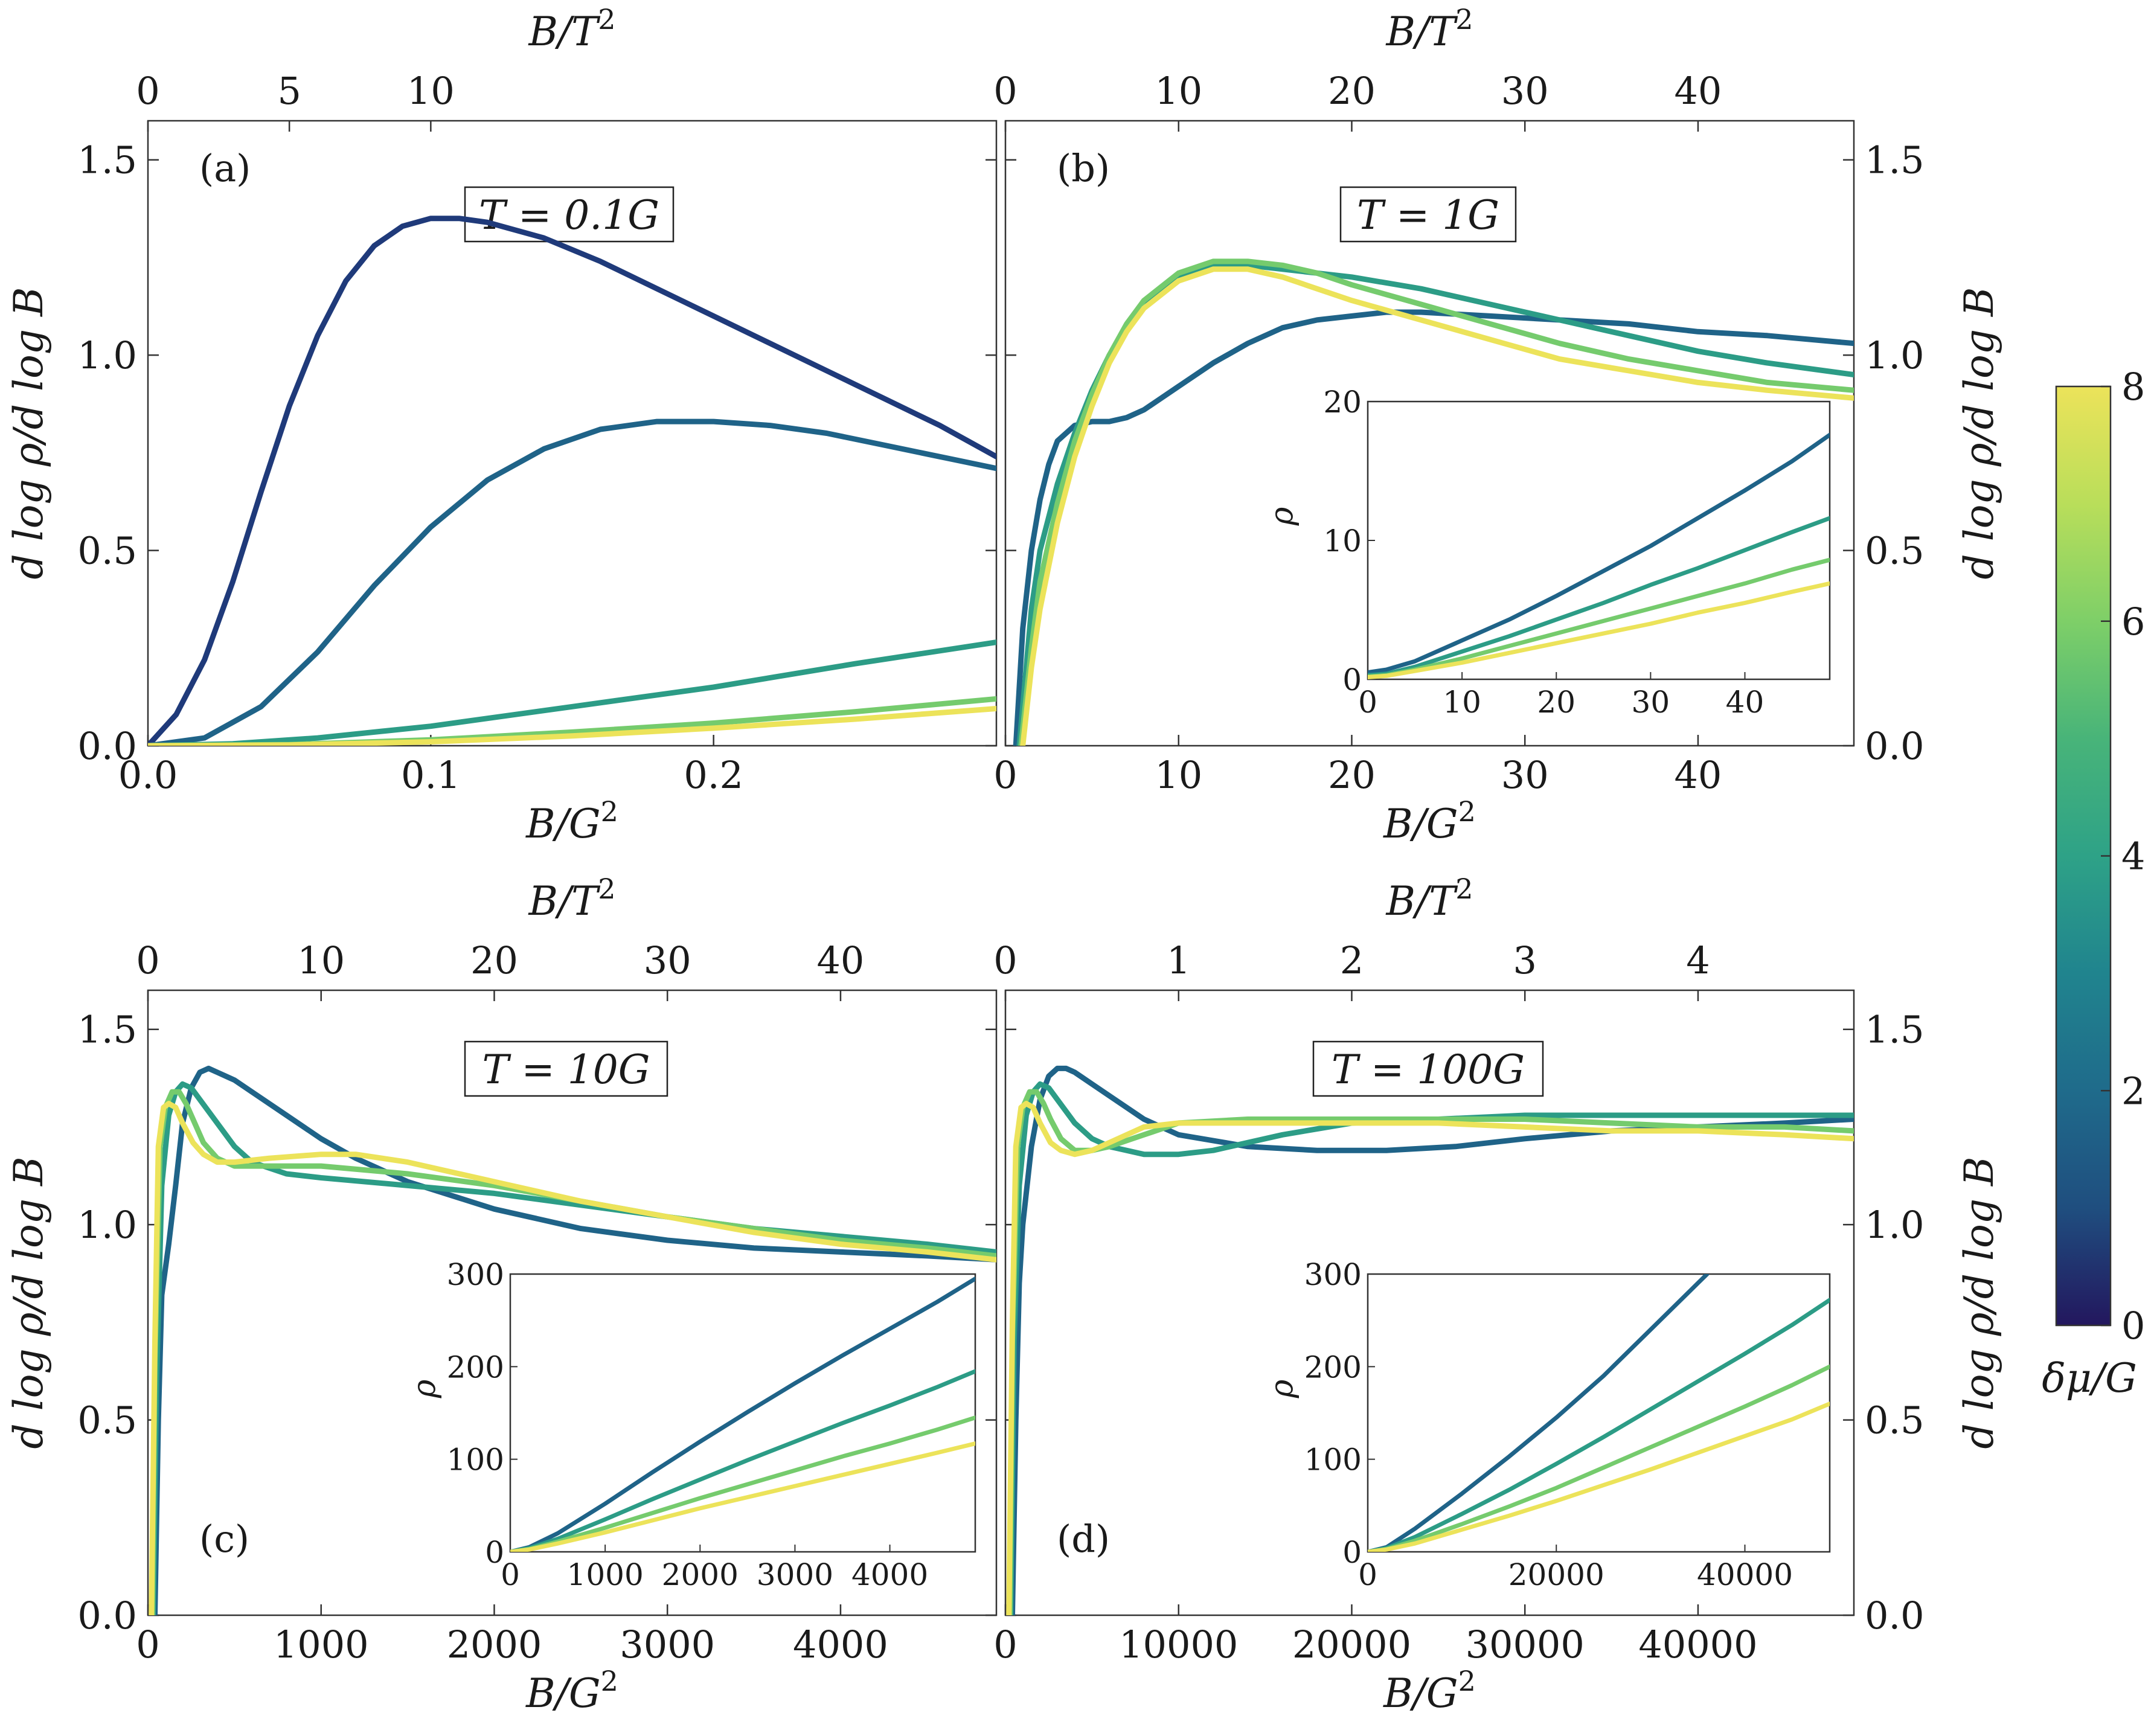 The height and width of the screenshot is (1736, 2154). What do you see at coordinates (1556, 1574) in the screenshot?
I see `inset-x-tick-label: 20000` at bounding box center [1556, 1574].